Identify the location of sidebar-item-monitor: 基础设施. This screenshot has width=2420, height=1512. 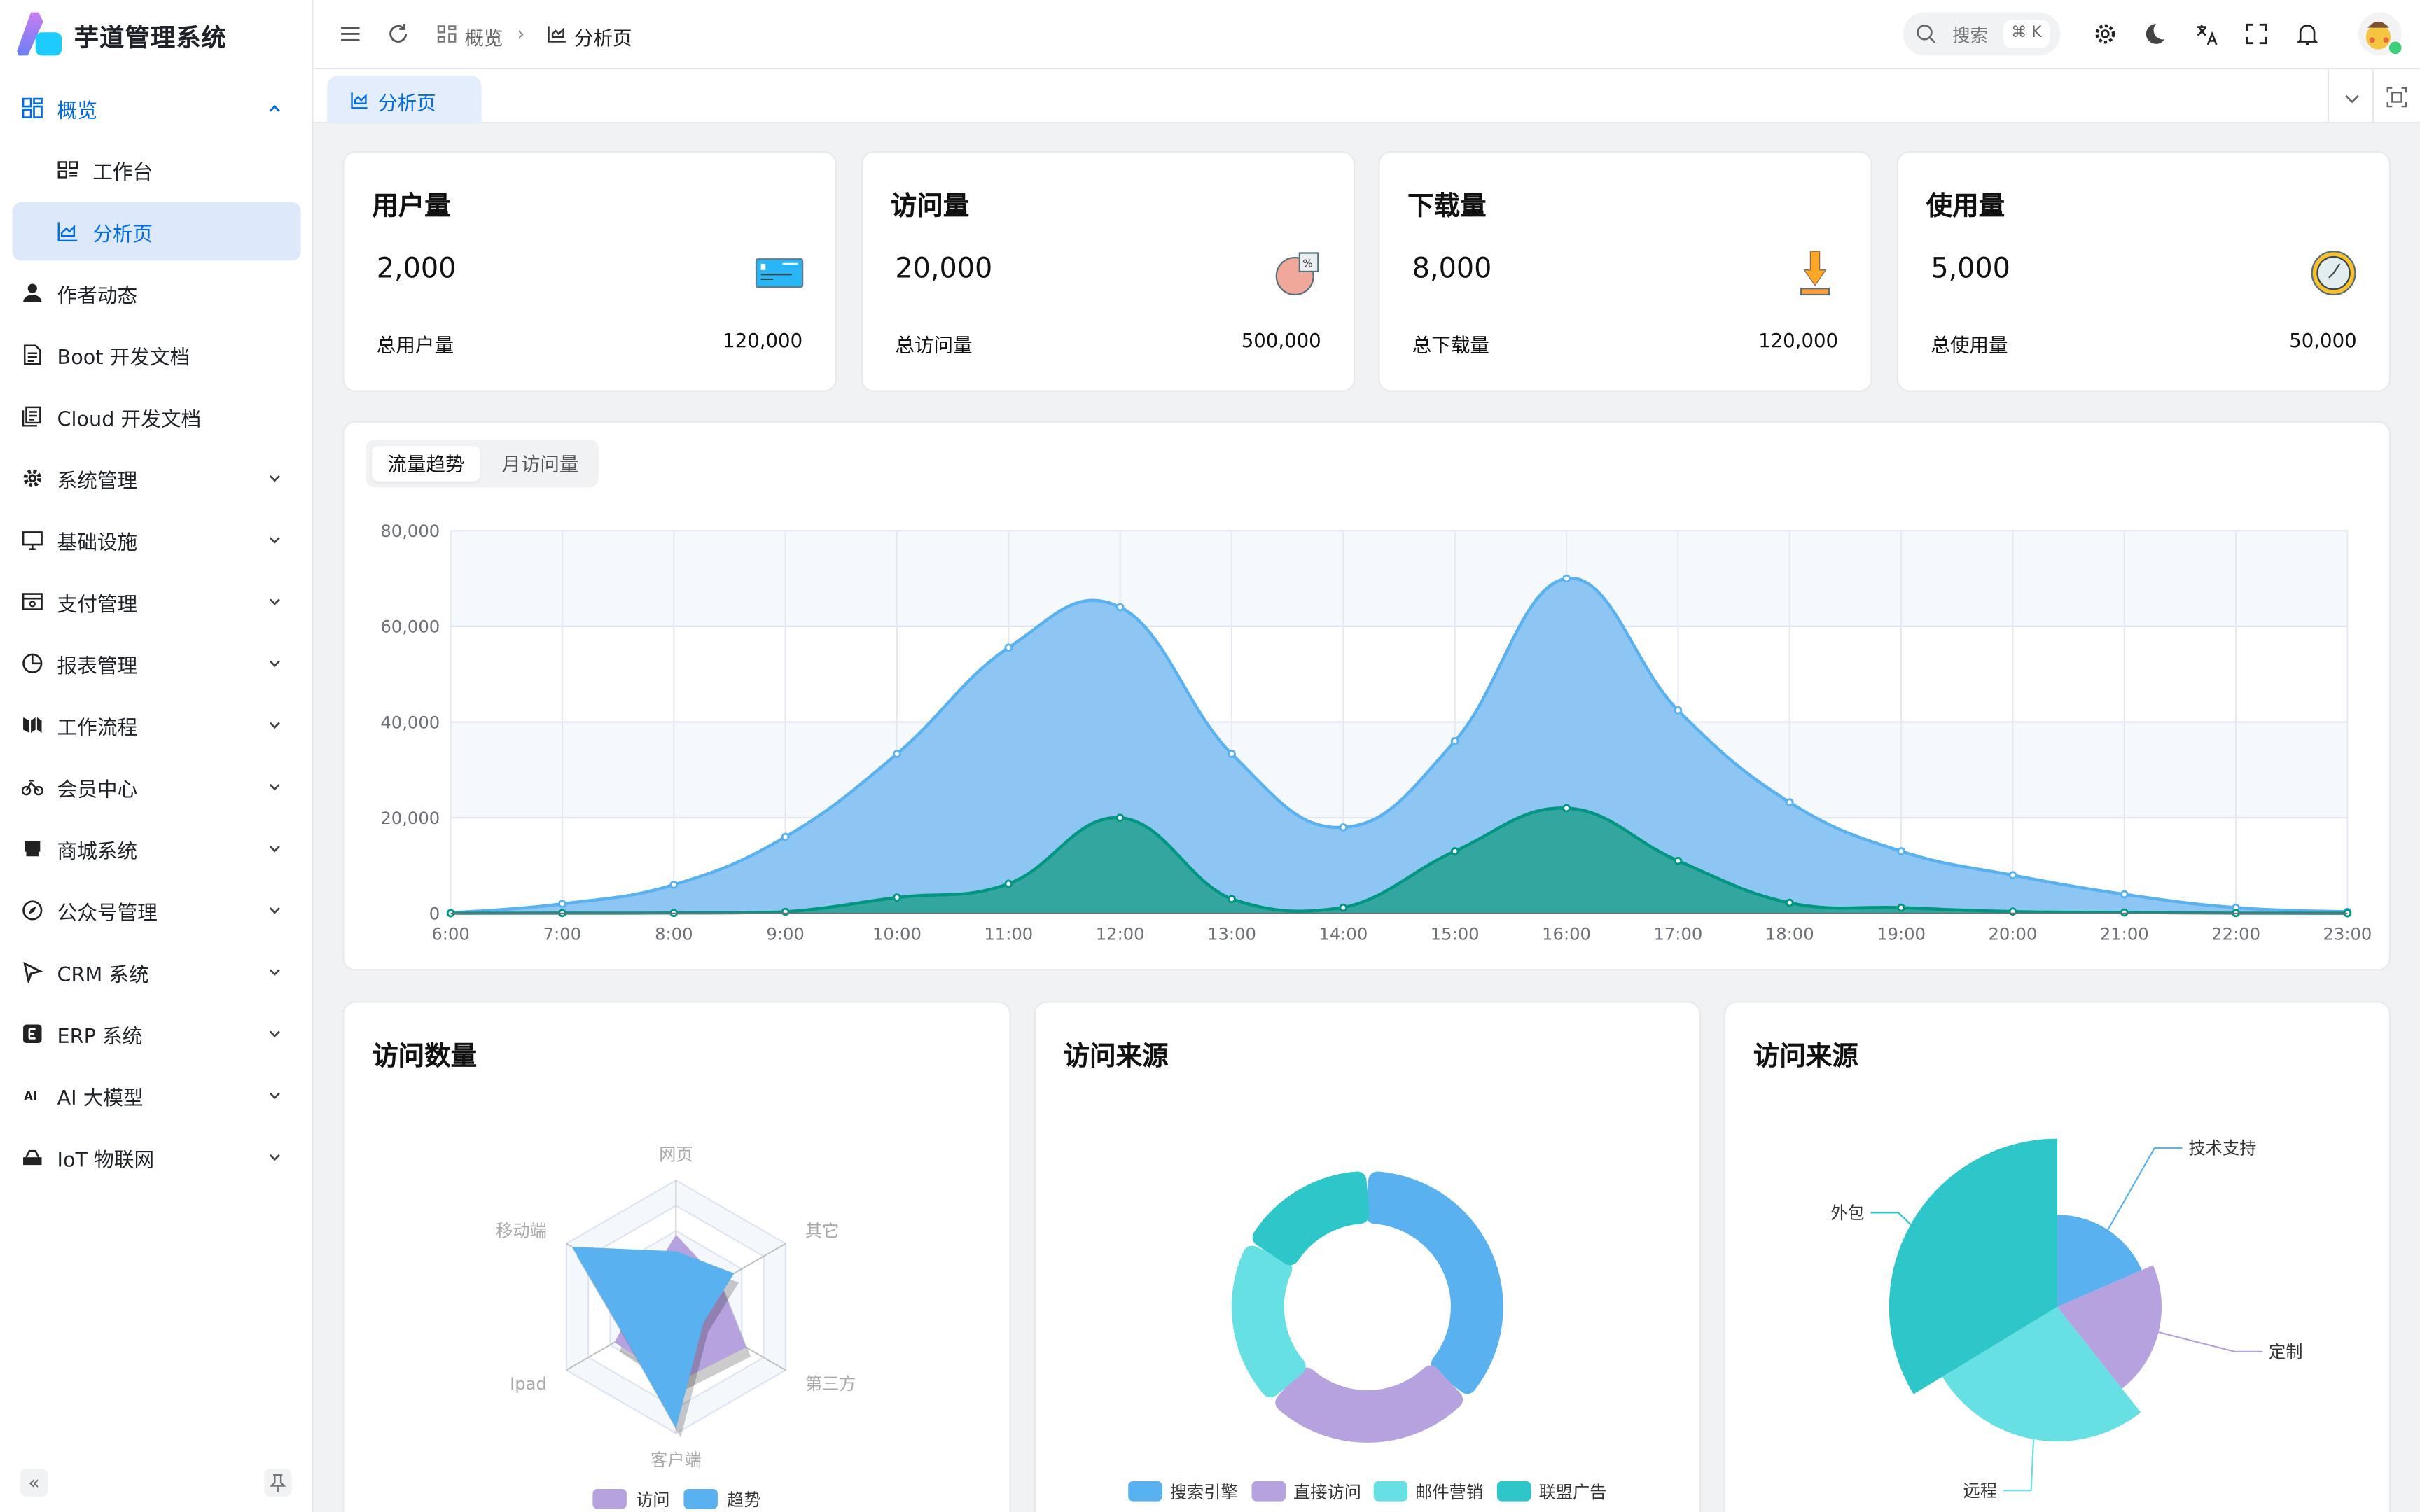
(157, 540).